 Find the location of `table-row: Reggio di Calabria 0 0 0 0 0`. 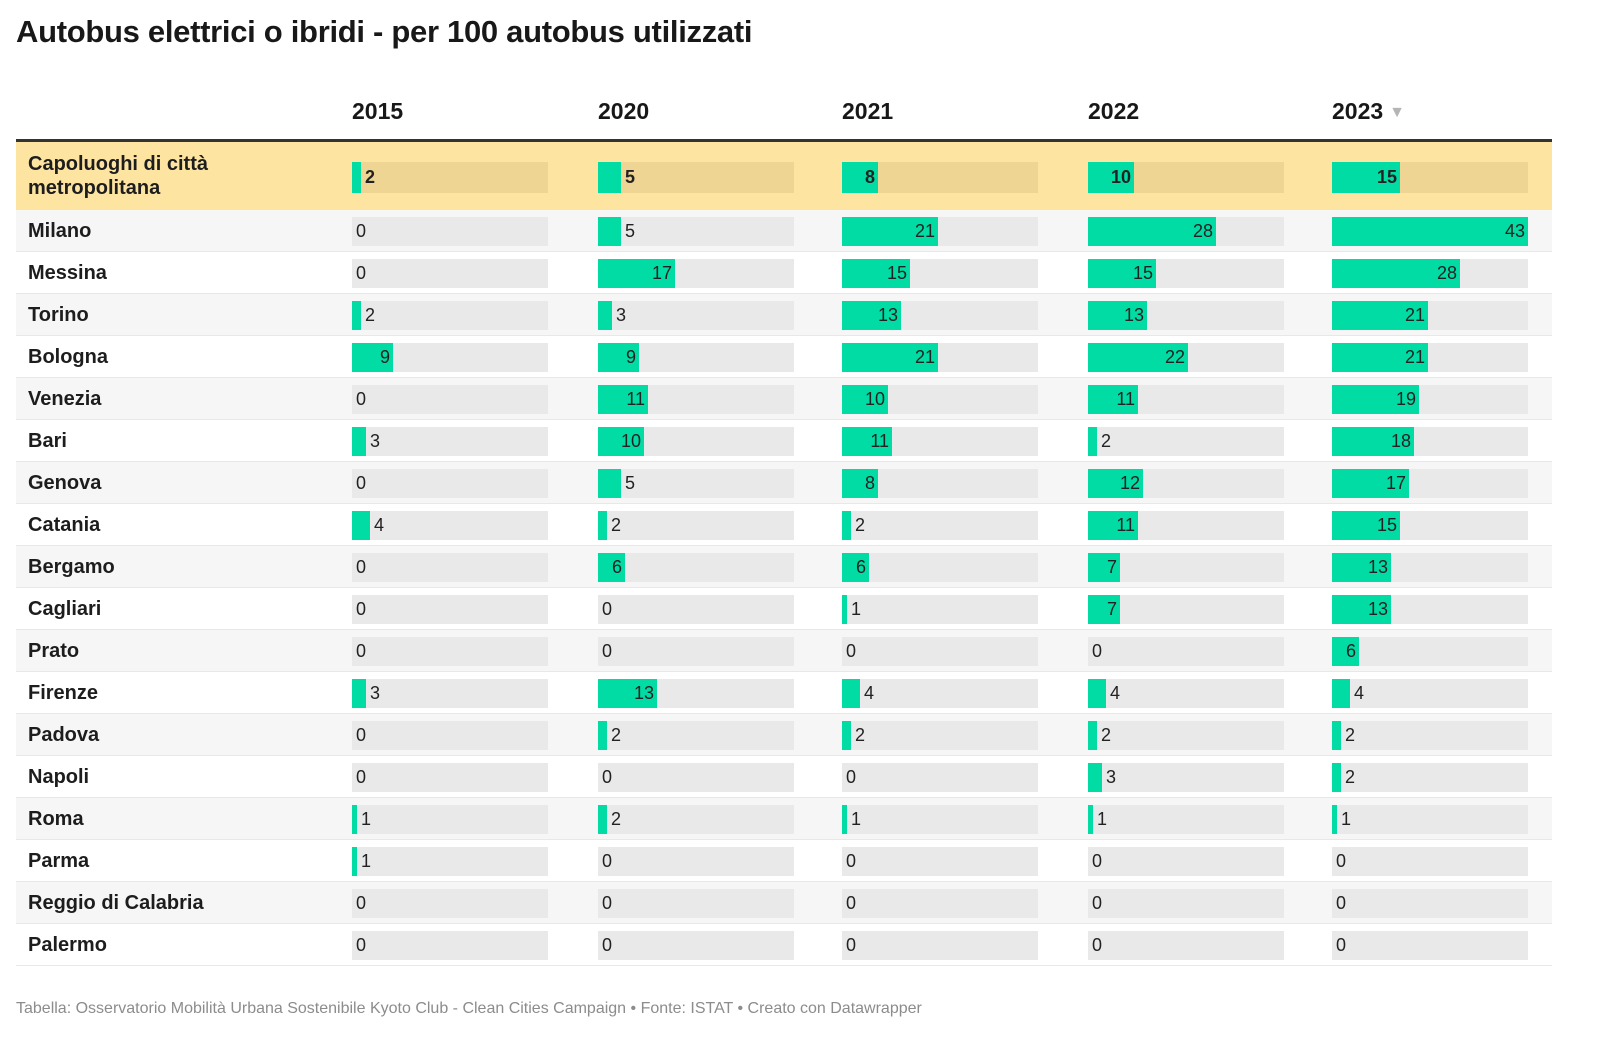

table-row: Reggio di Calabria 0 0 0 0 0 is located at coordinates (784, 903).